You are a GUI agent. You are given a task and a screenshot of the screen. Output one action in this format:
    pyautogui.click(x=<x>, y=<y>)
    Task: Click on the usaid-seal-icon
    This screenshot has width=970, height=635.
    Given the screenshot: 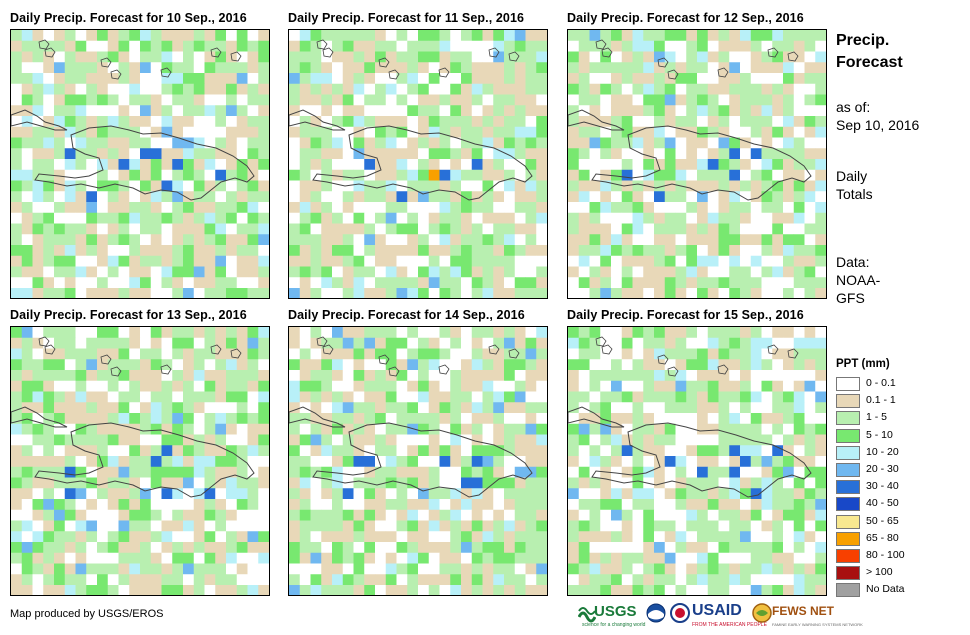 What is the action you would take?
    pyautogui.click(x=680, y=613)
    